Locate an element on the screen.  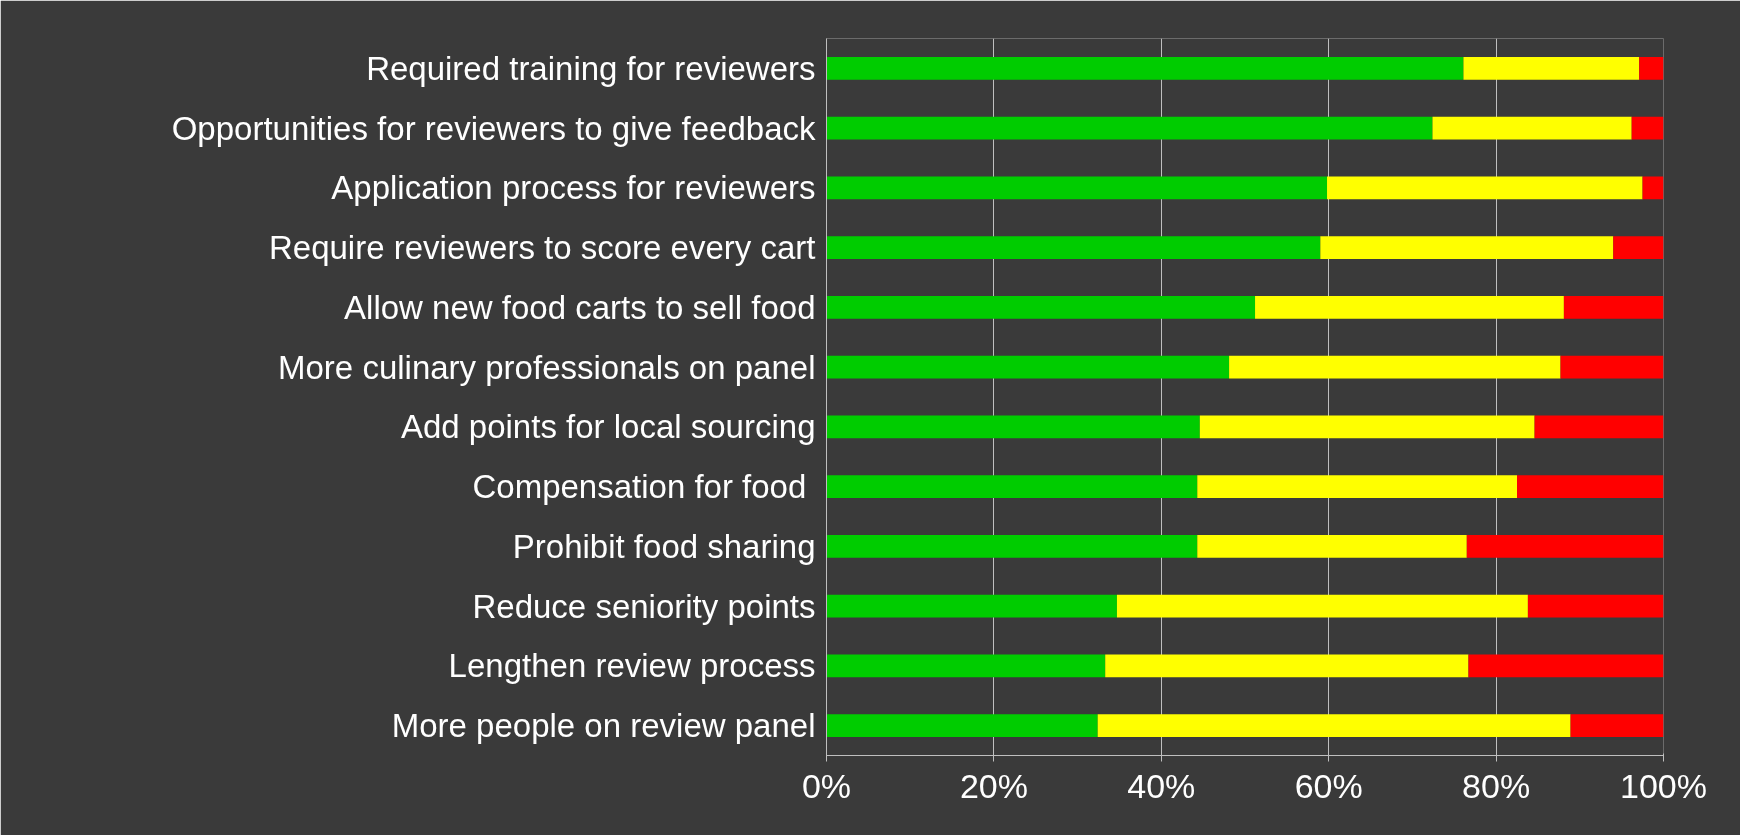
y-tick-label: Prohibit food sharing is located at coordinates (664, 546).